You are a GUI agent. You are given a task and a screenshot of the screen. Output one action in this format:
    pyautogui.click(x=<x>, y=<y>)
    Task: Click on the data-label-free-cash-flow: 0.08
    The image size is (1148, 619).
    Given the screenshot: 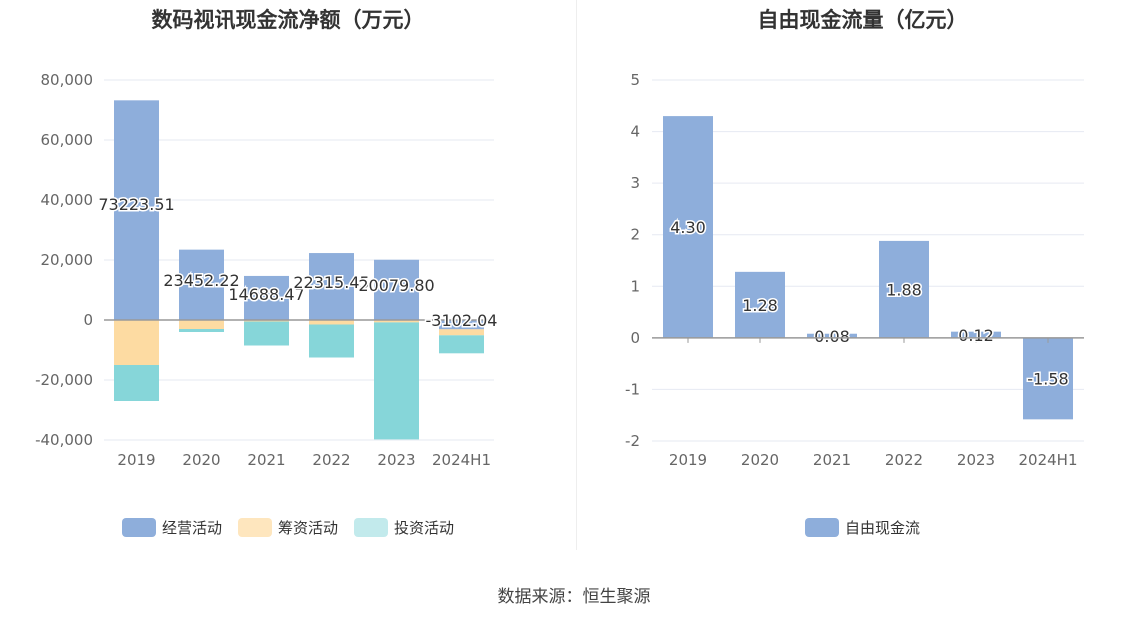 What is the action you would take?
    pyautogui.click(x=832, y=336)
    